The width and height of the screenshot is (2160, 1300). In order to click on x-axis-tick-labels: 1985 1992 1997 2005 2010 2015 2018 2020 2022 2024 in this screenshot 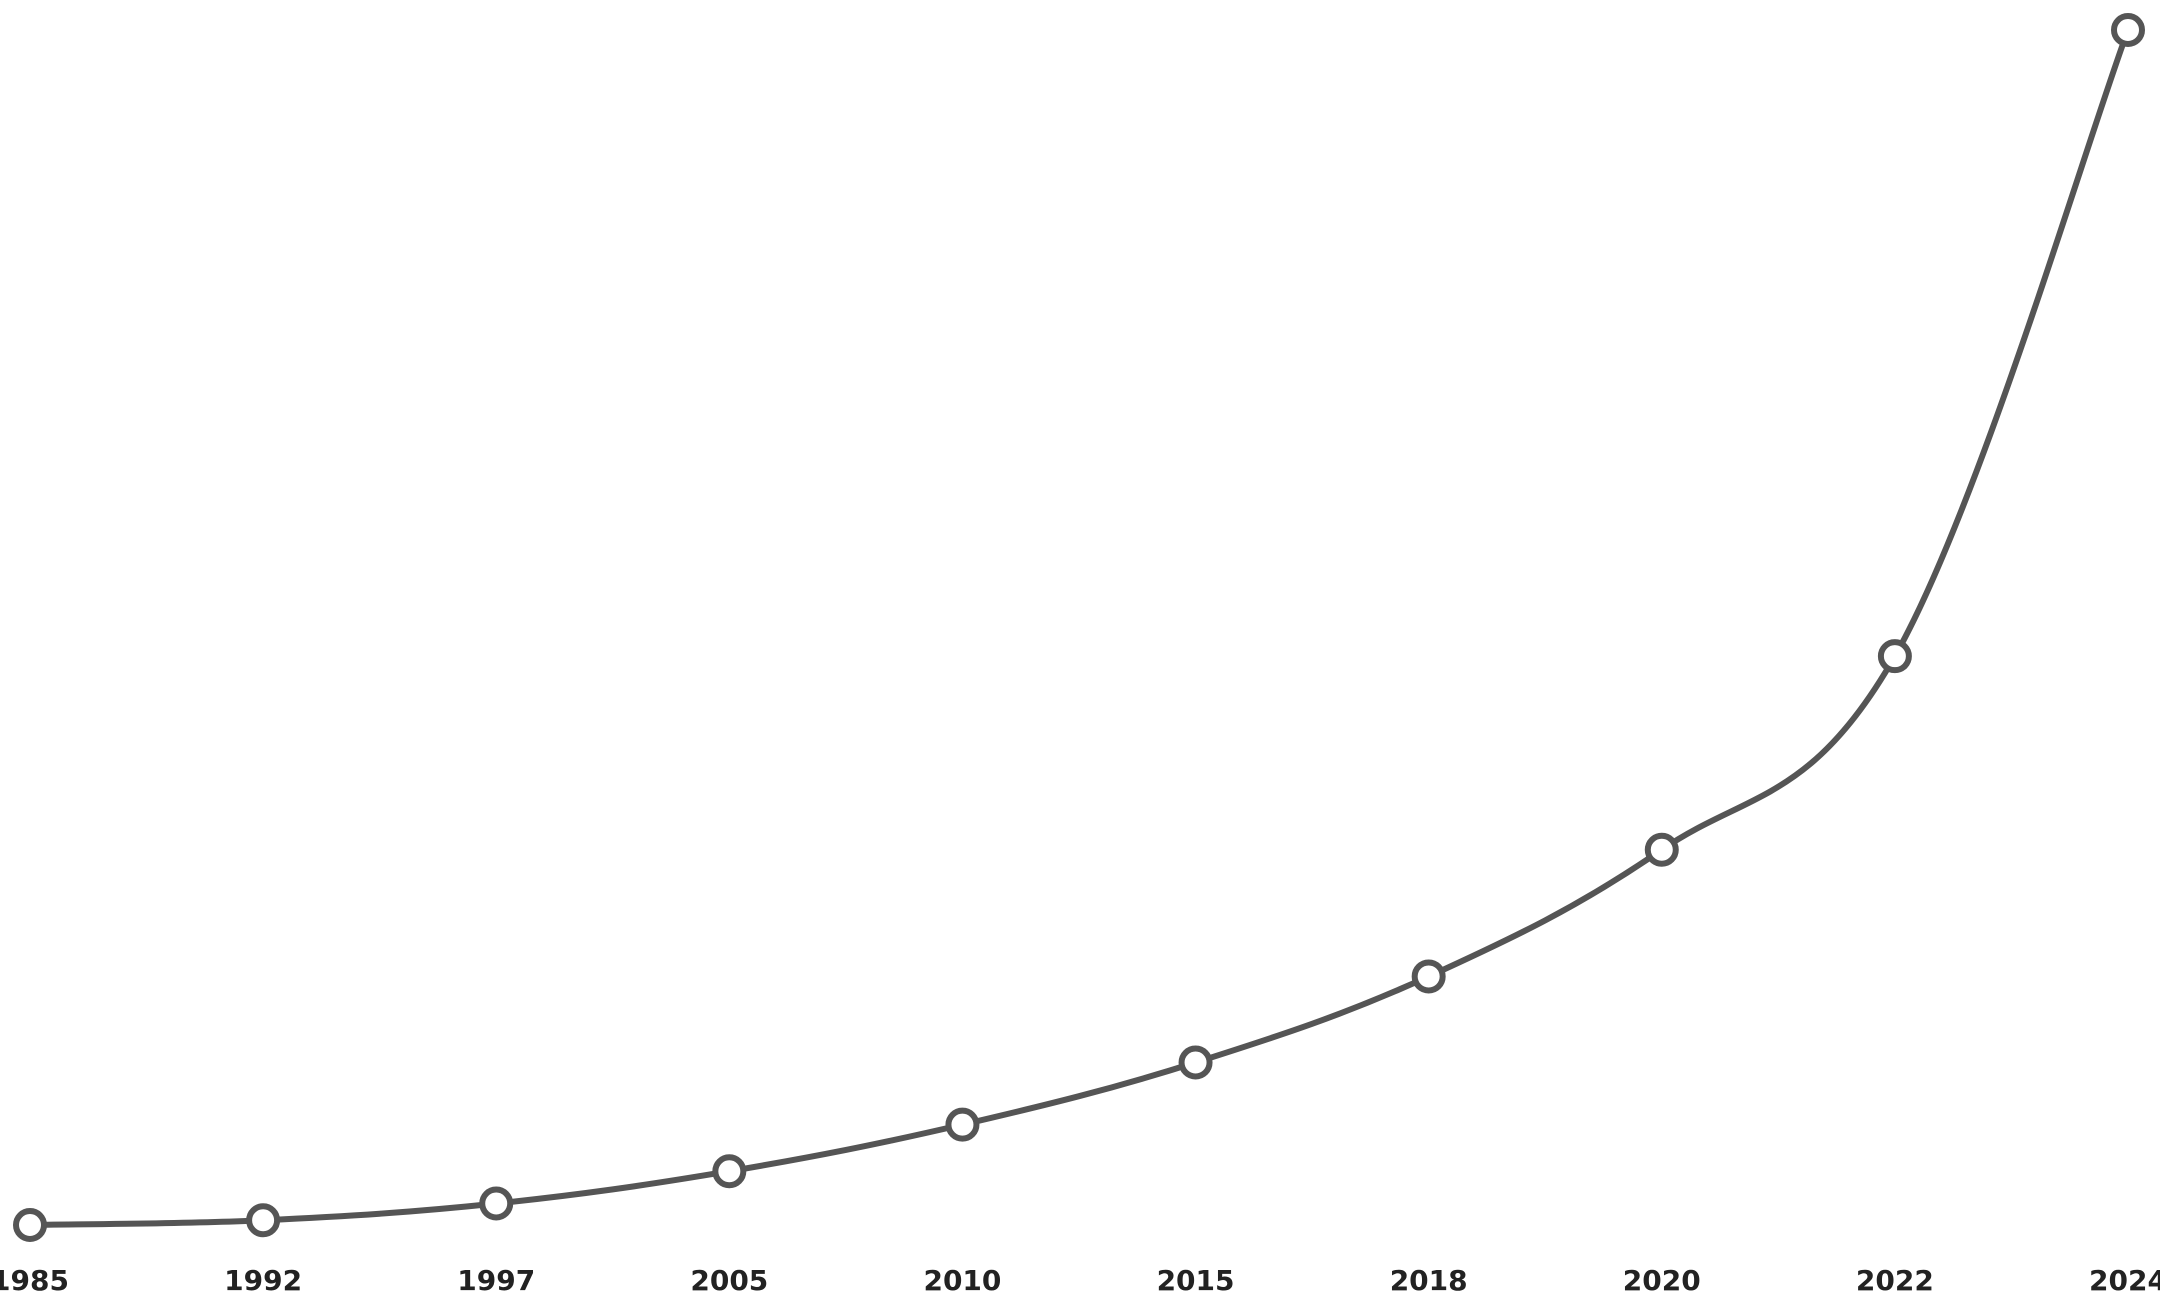, I will do `click(1080, 1280)`.